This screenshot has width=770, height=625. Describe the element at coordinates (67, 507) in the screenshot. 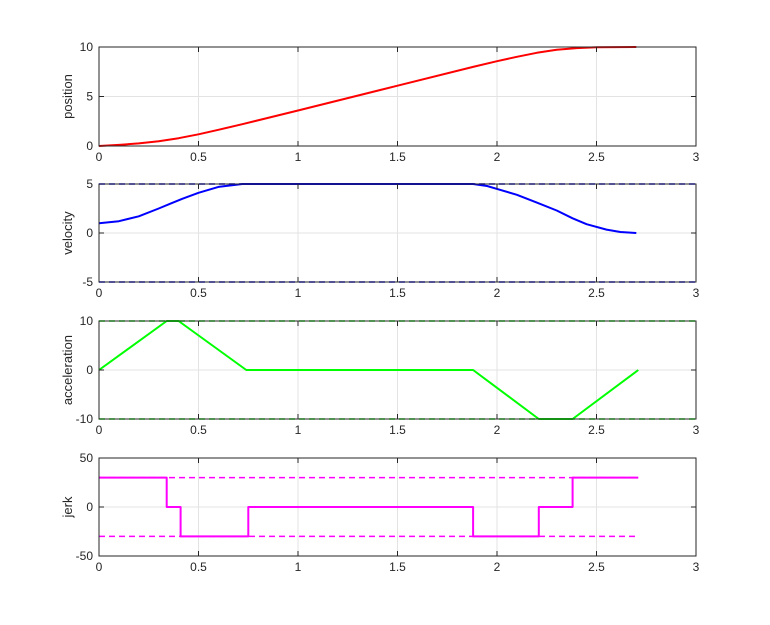

I see `y-axis-label: jerk` at that location.